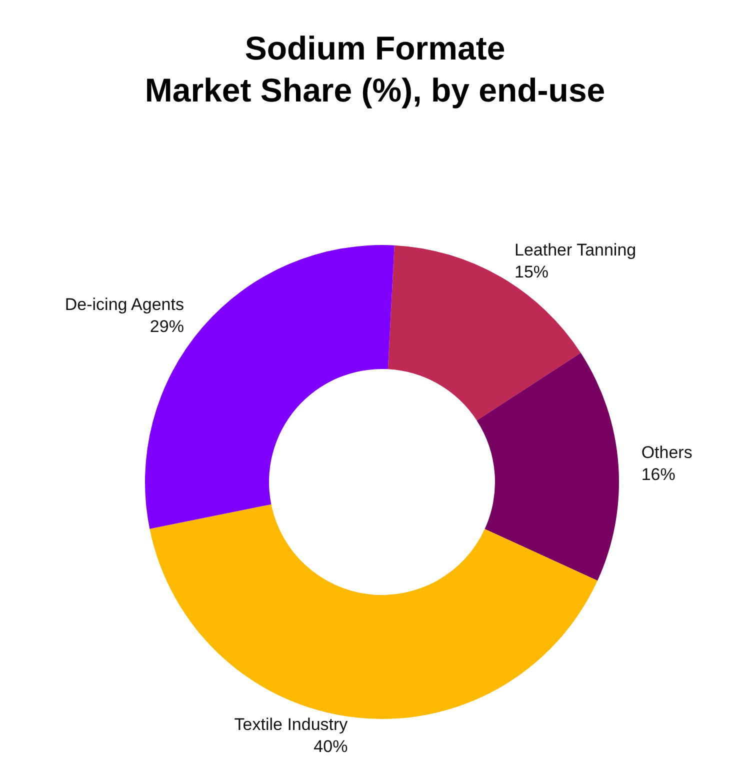 Image resolution: width=750 pixels, height=777 pixels. What do you see at coordinates (124, 304) in the screenshot?
I see `slice-label: De-icing Agents` at bounding box center [124, 304].